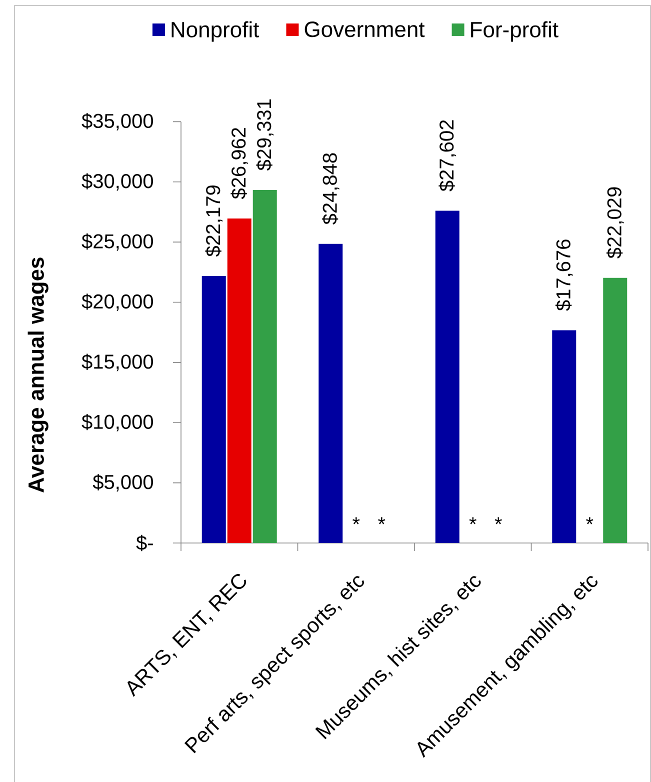  I want to click on legend-label: For-profit, so click(514, 31).